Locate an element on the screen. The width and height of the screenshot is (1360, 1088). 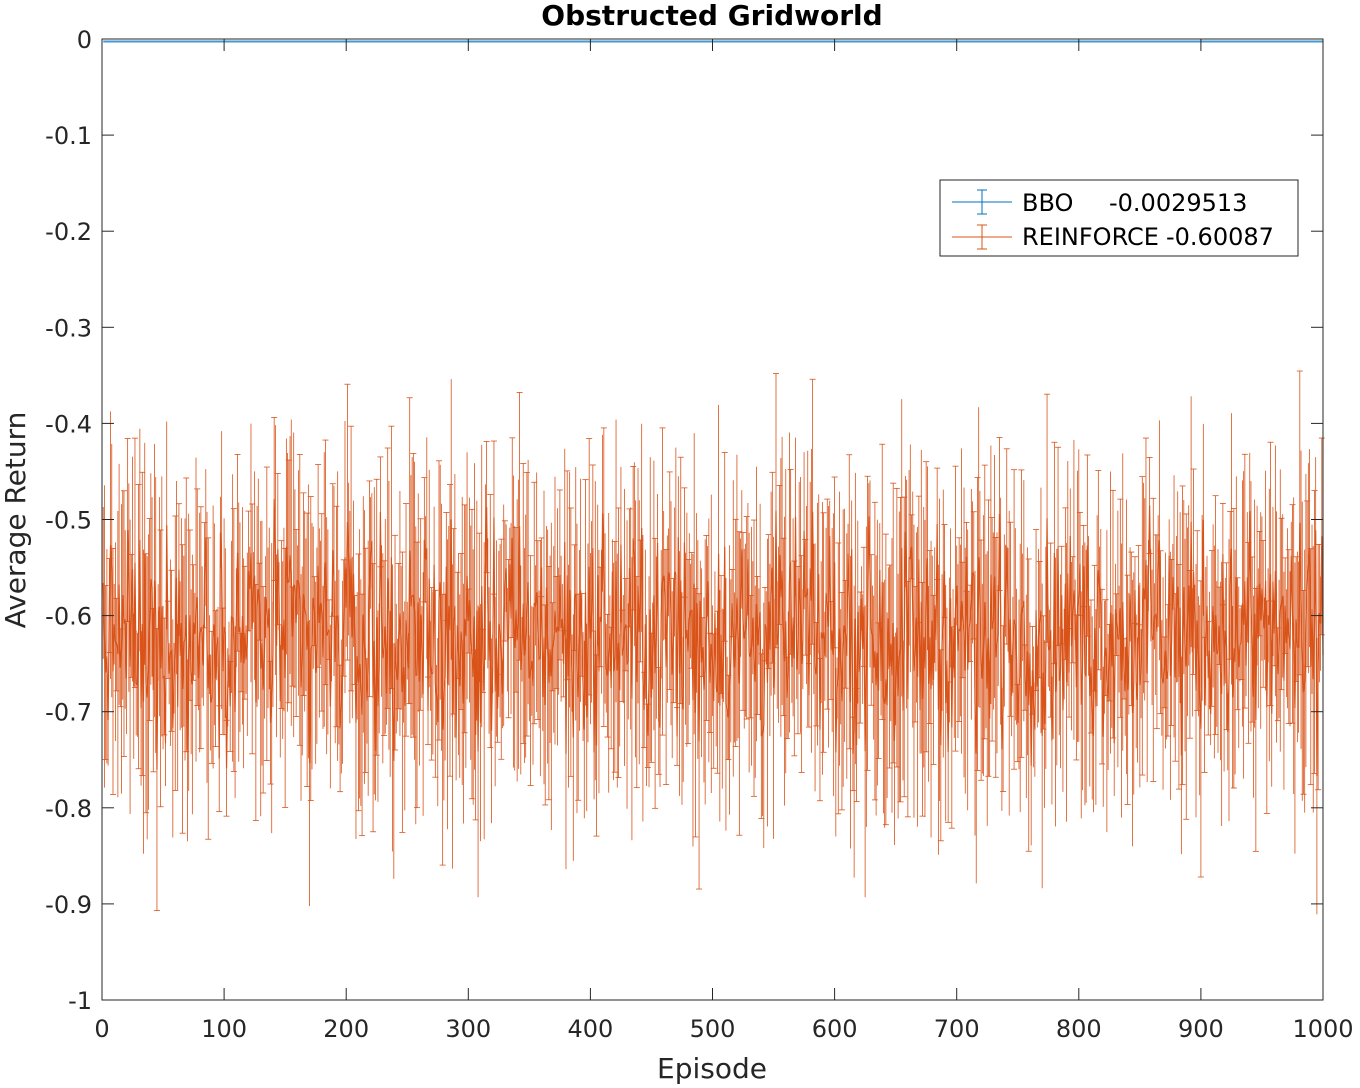
legend: BBO -0.0029513 REINFORCE -0.60087 is located at coordinates (1119, 218).